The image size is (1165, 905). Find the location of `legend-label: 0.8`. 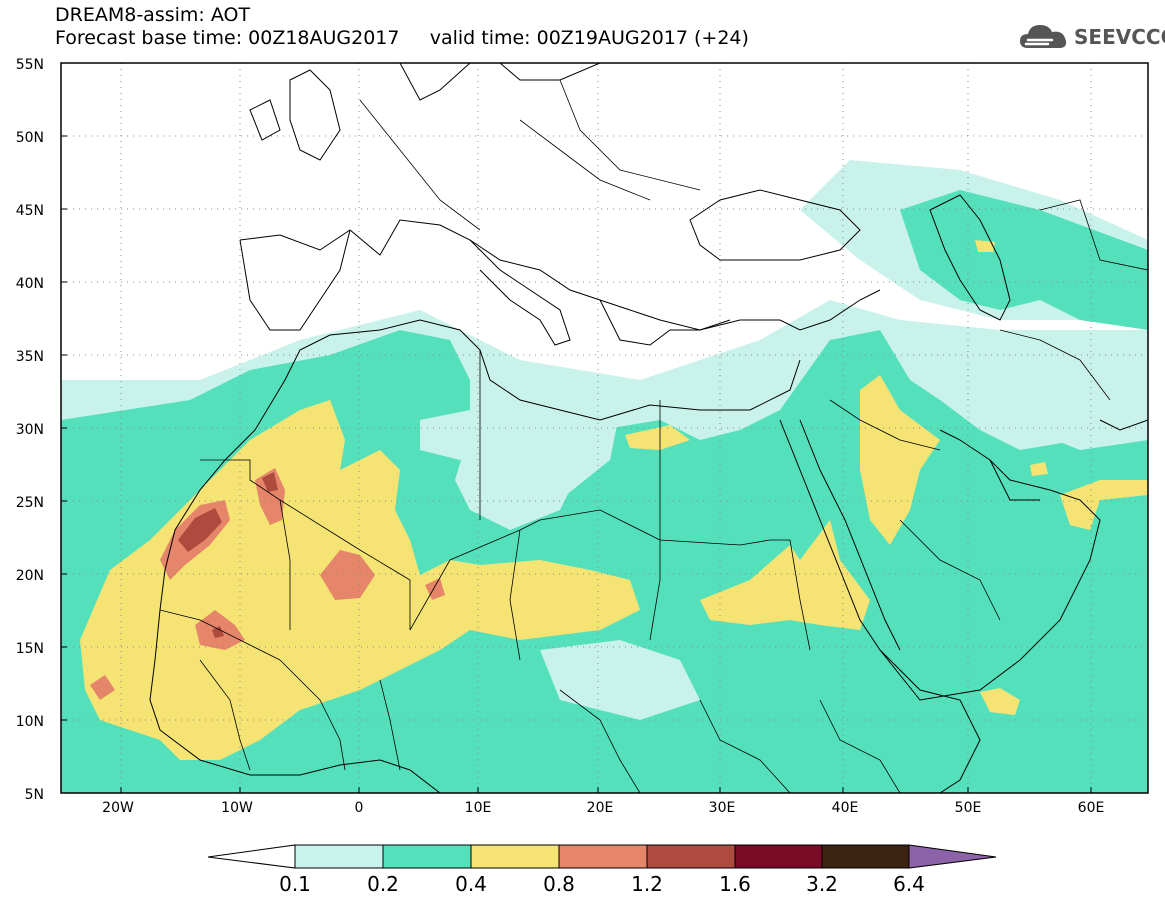

legend-label: 0.8 is located at coordinates (559, 884).